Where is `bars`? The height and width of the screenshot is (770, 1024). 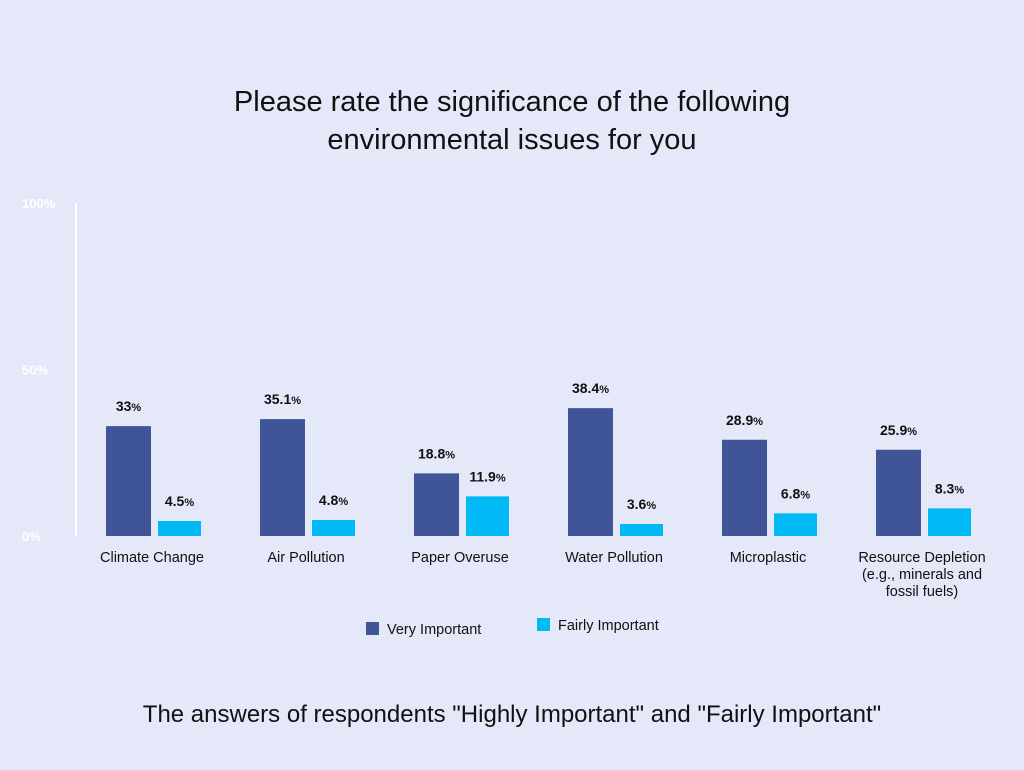
bars is located at coordinates (538, 472).